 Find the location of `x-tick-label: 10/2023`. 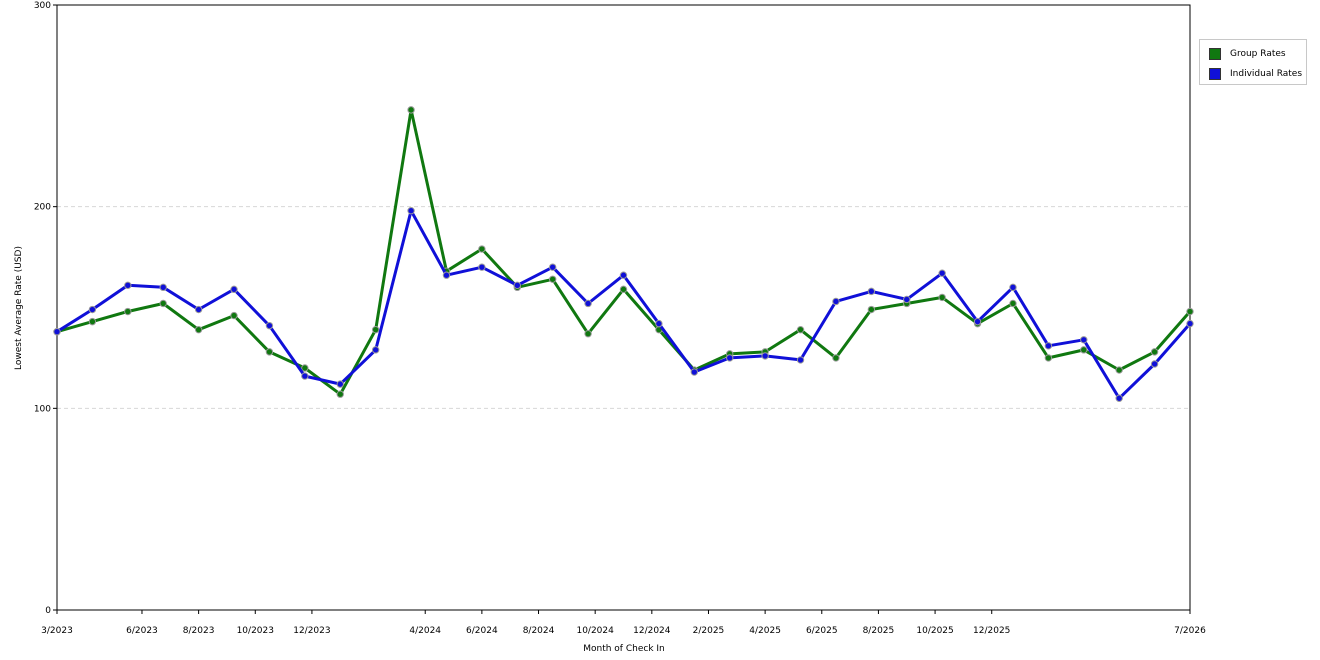

x-tick-label: 10/2023 is located at coordinates (255, 631).